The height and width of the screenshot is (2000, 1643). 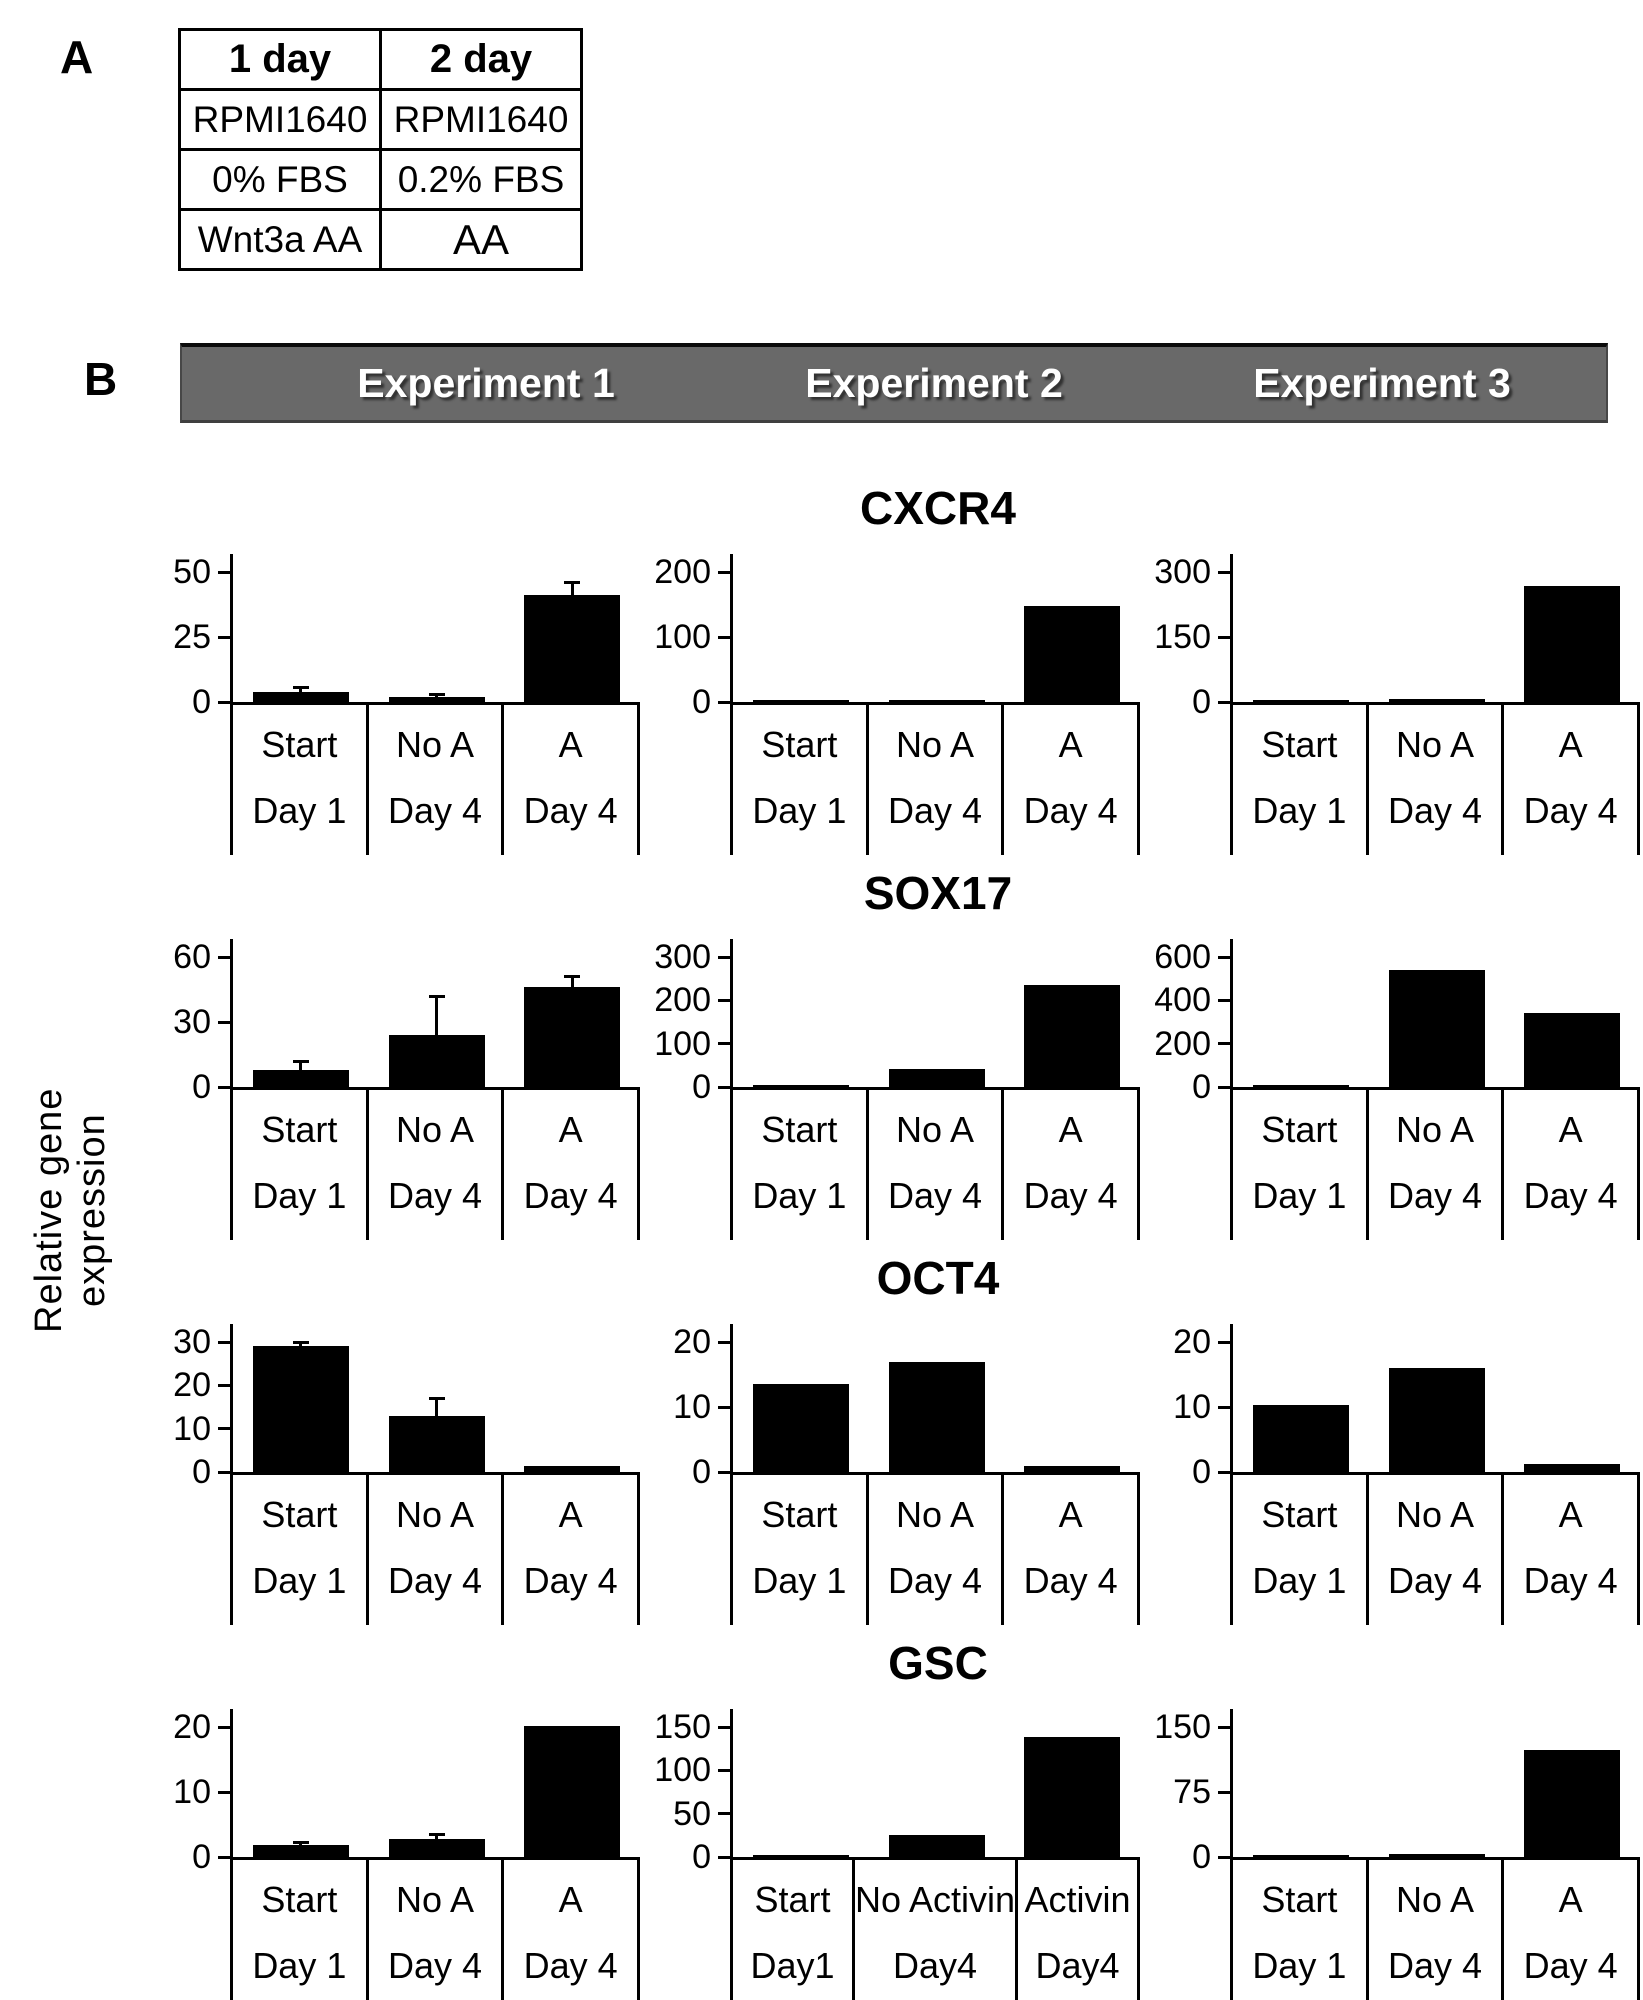 I want to click on experiment-1-header: Experiment 1, so click(x=486, y=383).